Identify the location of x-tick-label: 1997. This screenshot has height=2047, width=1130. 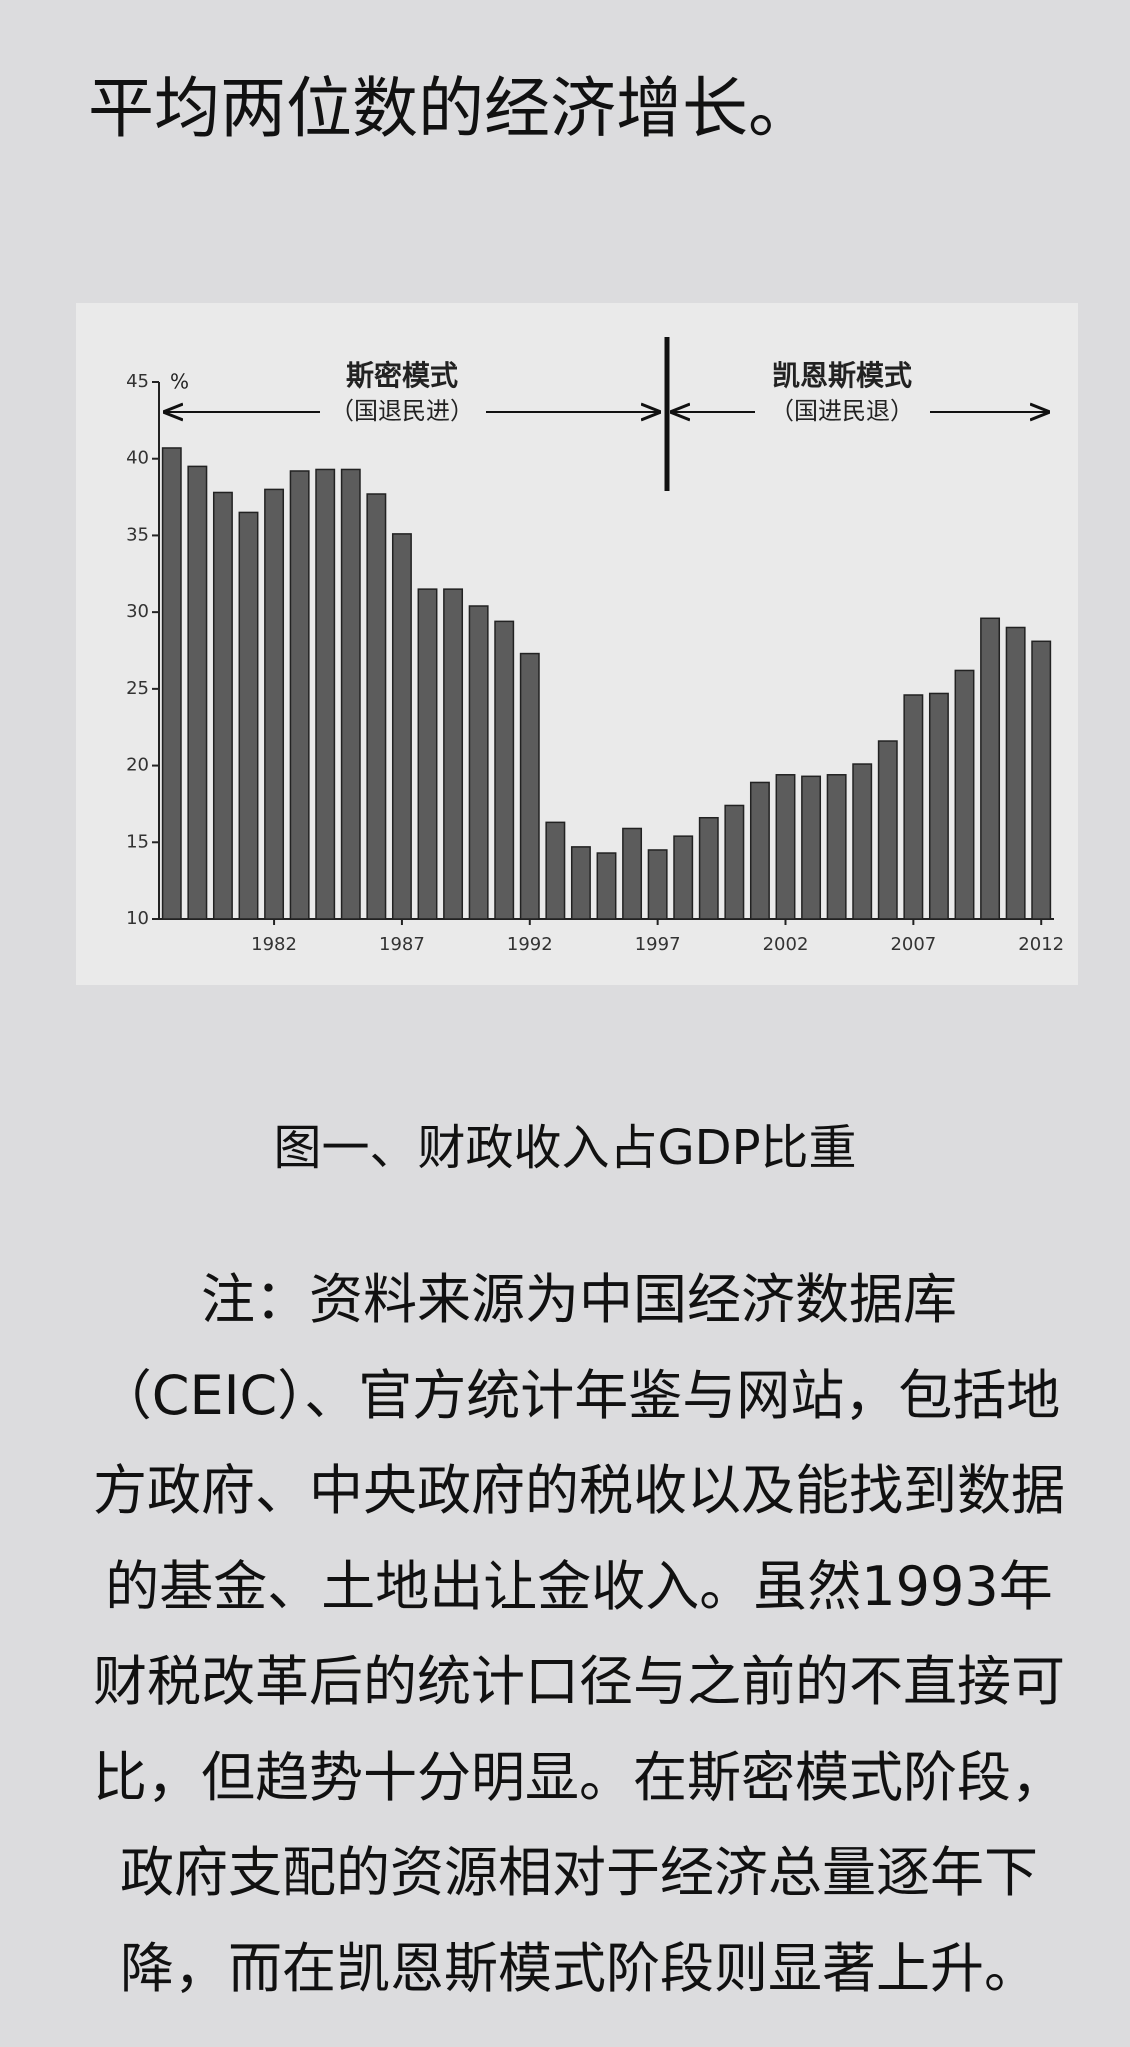
(658, 944).